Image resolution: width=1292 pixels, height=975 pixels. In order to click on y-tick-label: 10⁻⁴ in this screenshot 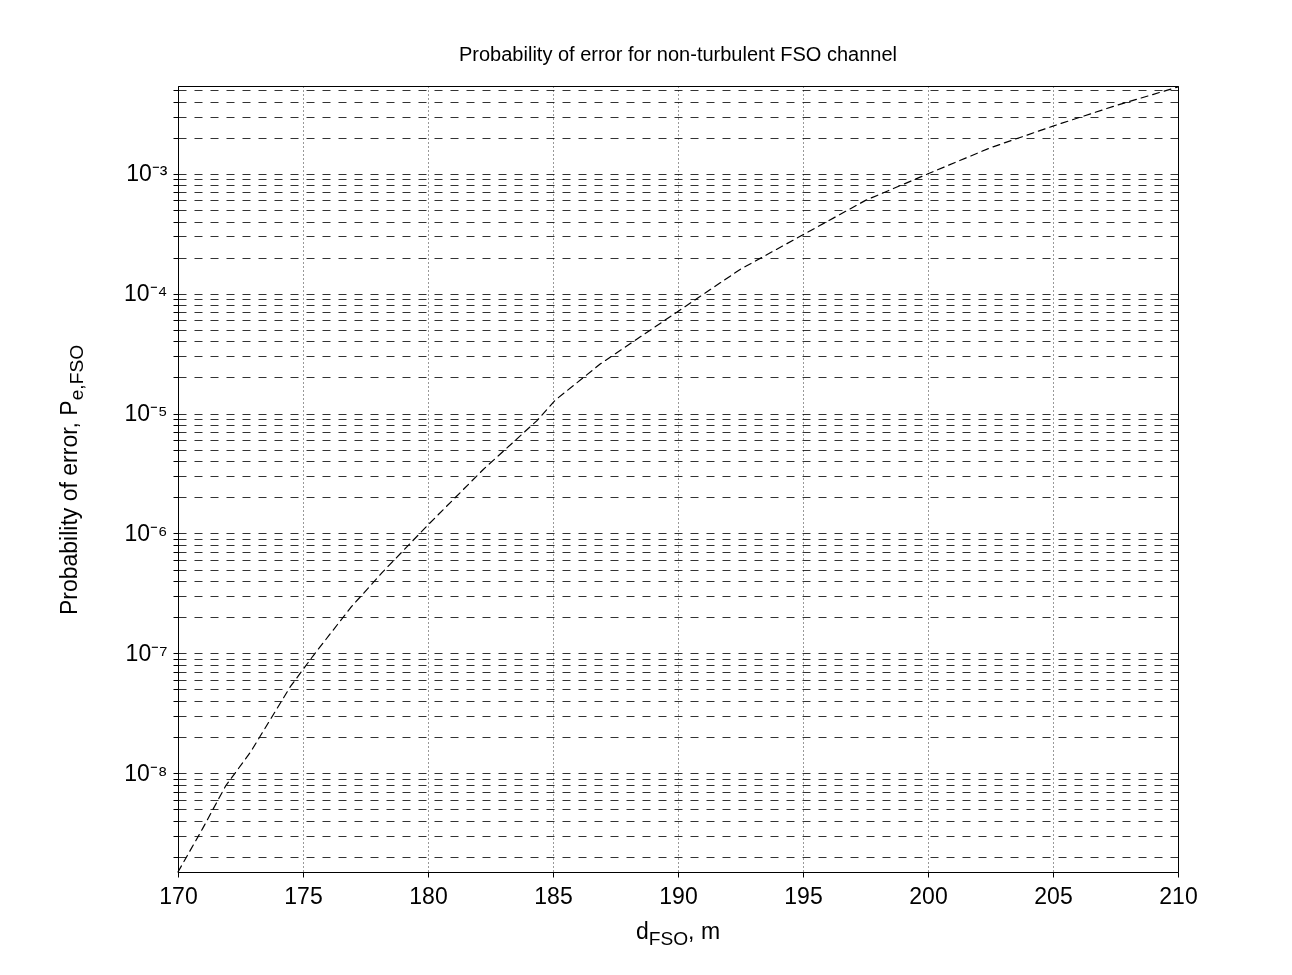, I will do `click(146, 293)`.